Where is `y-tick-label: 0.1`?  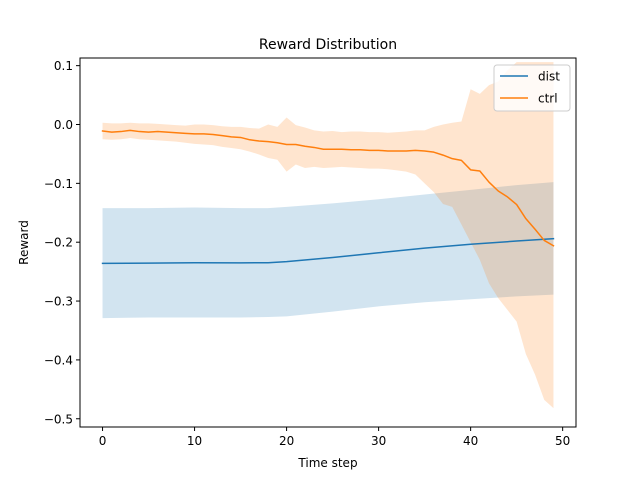
y-tick-label: 0.1 is located at coordinates (63, 66).